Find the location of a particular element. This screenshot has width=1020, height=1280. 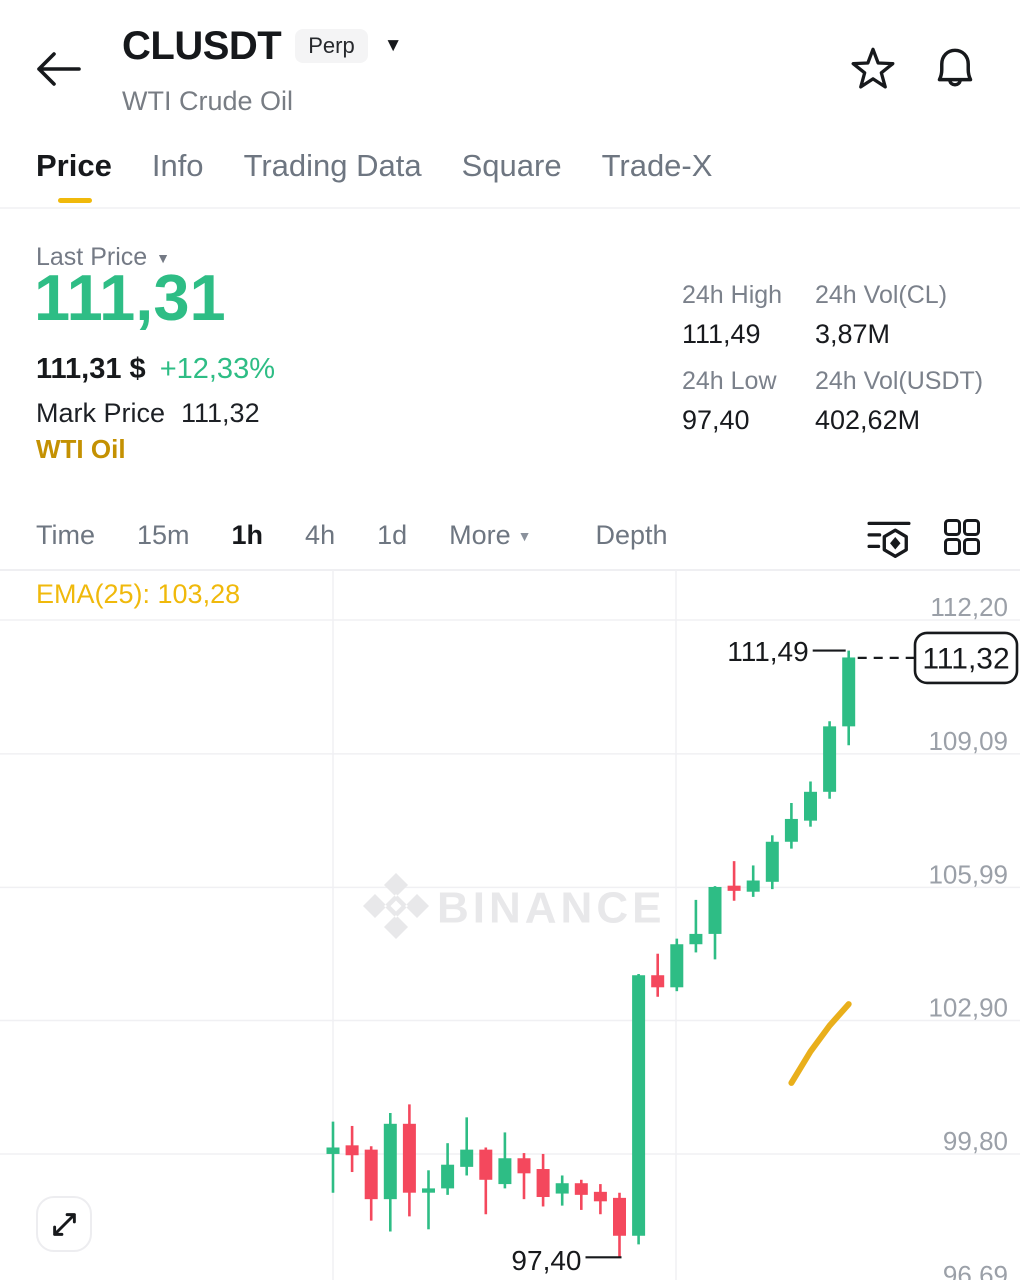

interval-1d: 1d is located at coordinates (392, 535).